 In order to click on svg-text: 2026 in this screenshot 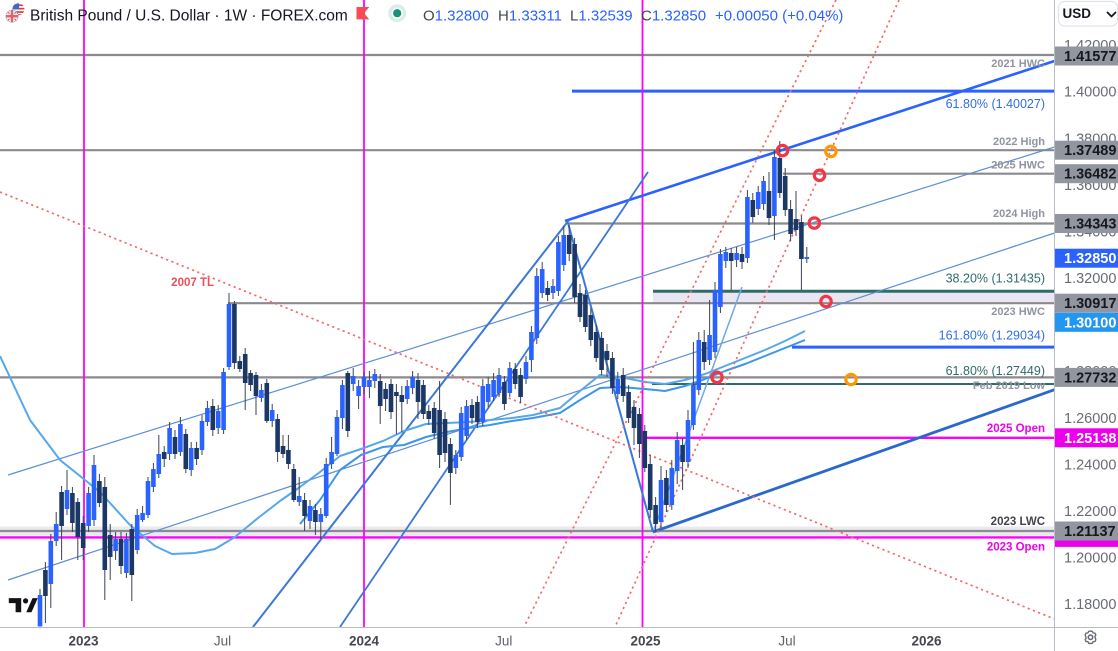, I will do `click(926, 641)`.